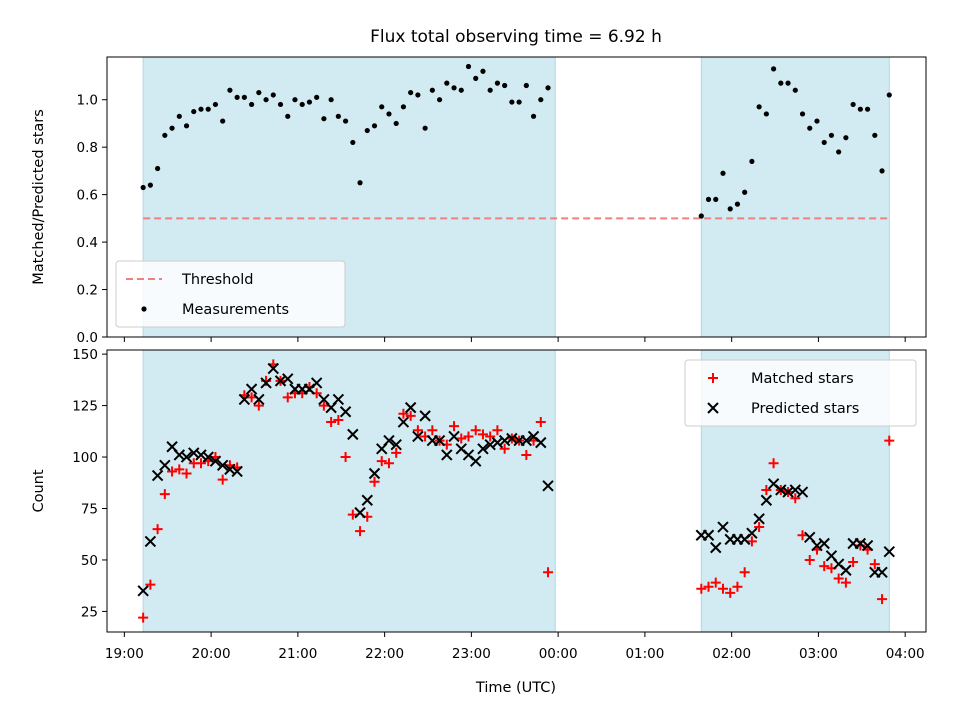 The width and height of the screenshot is (960, 724). Describe the element at coordinates (85, 355) in the screenshot. I see `y-tick-label: 150` at that location.